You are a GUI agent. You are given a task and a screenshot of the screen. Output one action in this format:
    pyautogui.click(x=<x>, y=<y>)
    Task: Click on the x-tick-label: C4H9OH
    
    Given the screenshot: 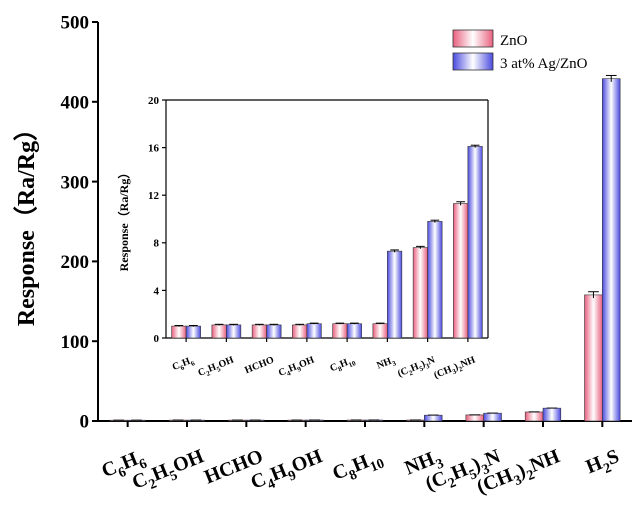 What is the action you would take?
    pyautogui.click(x=297, y=368)
    